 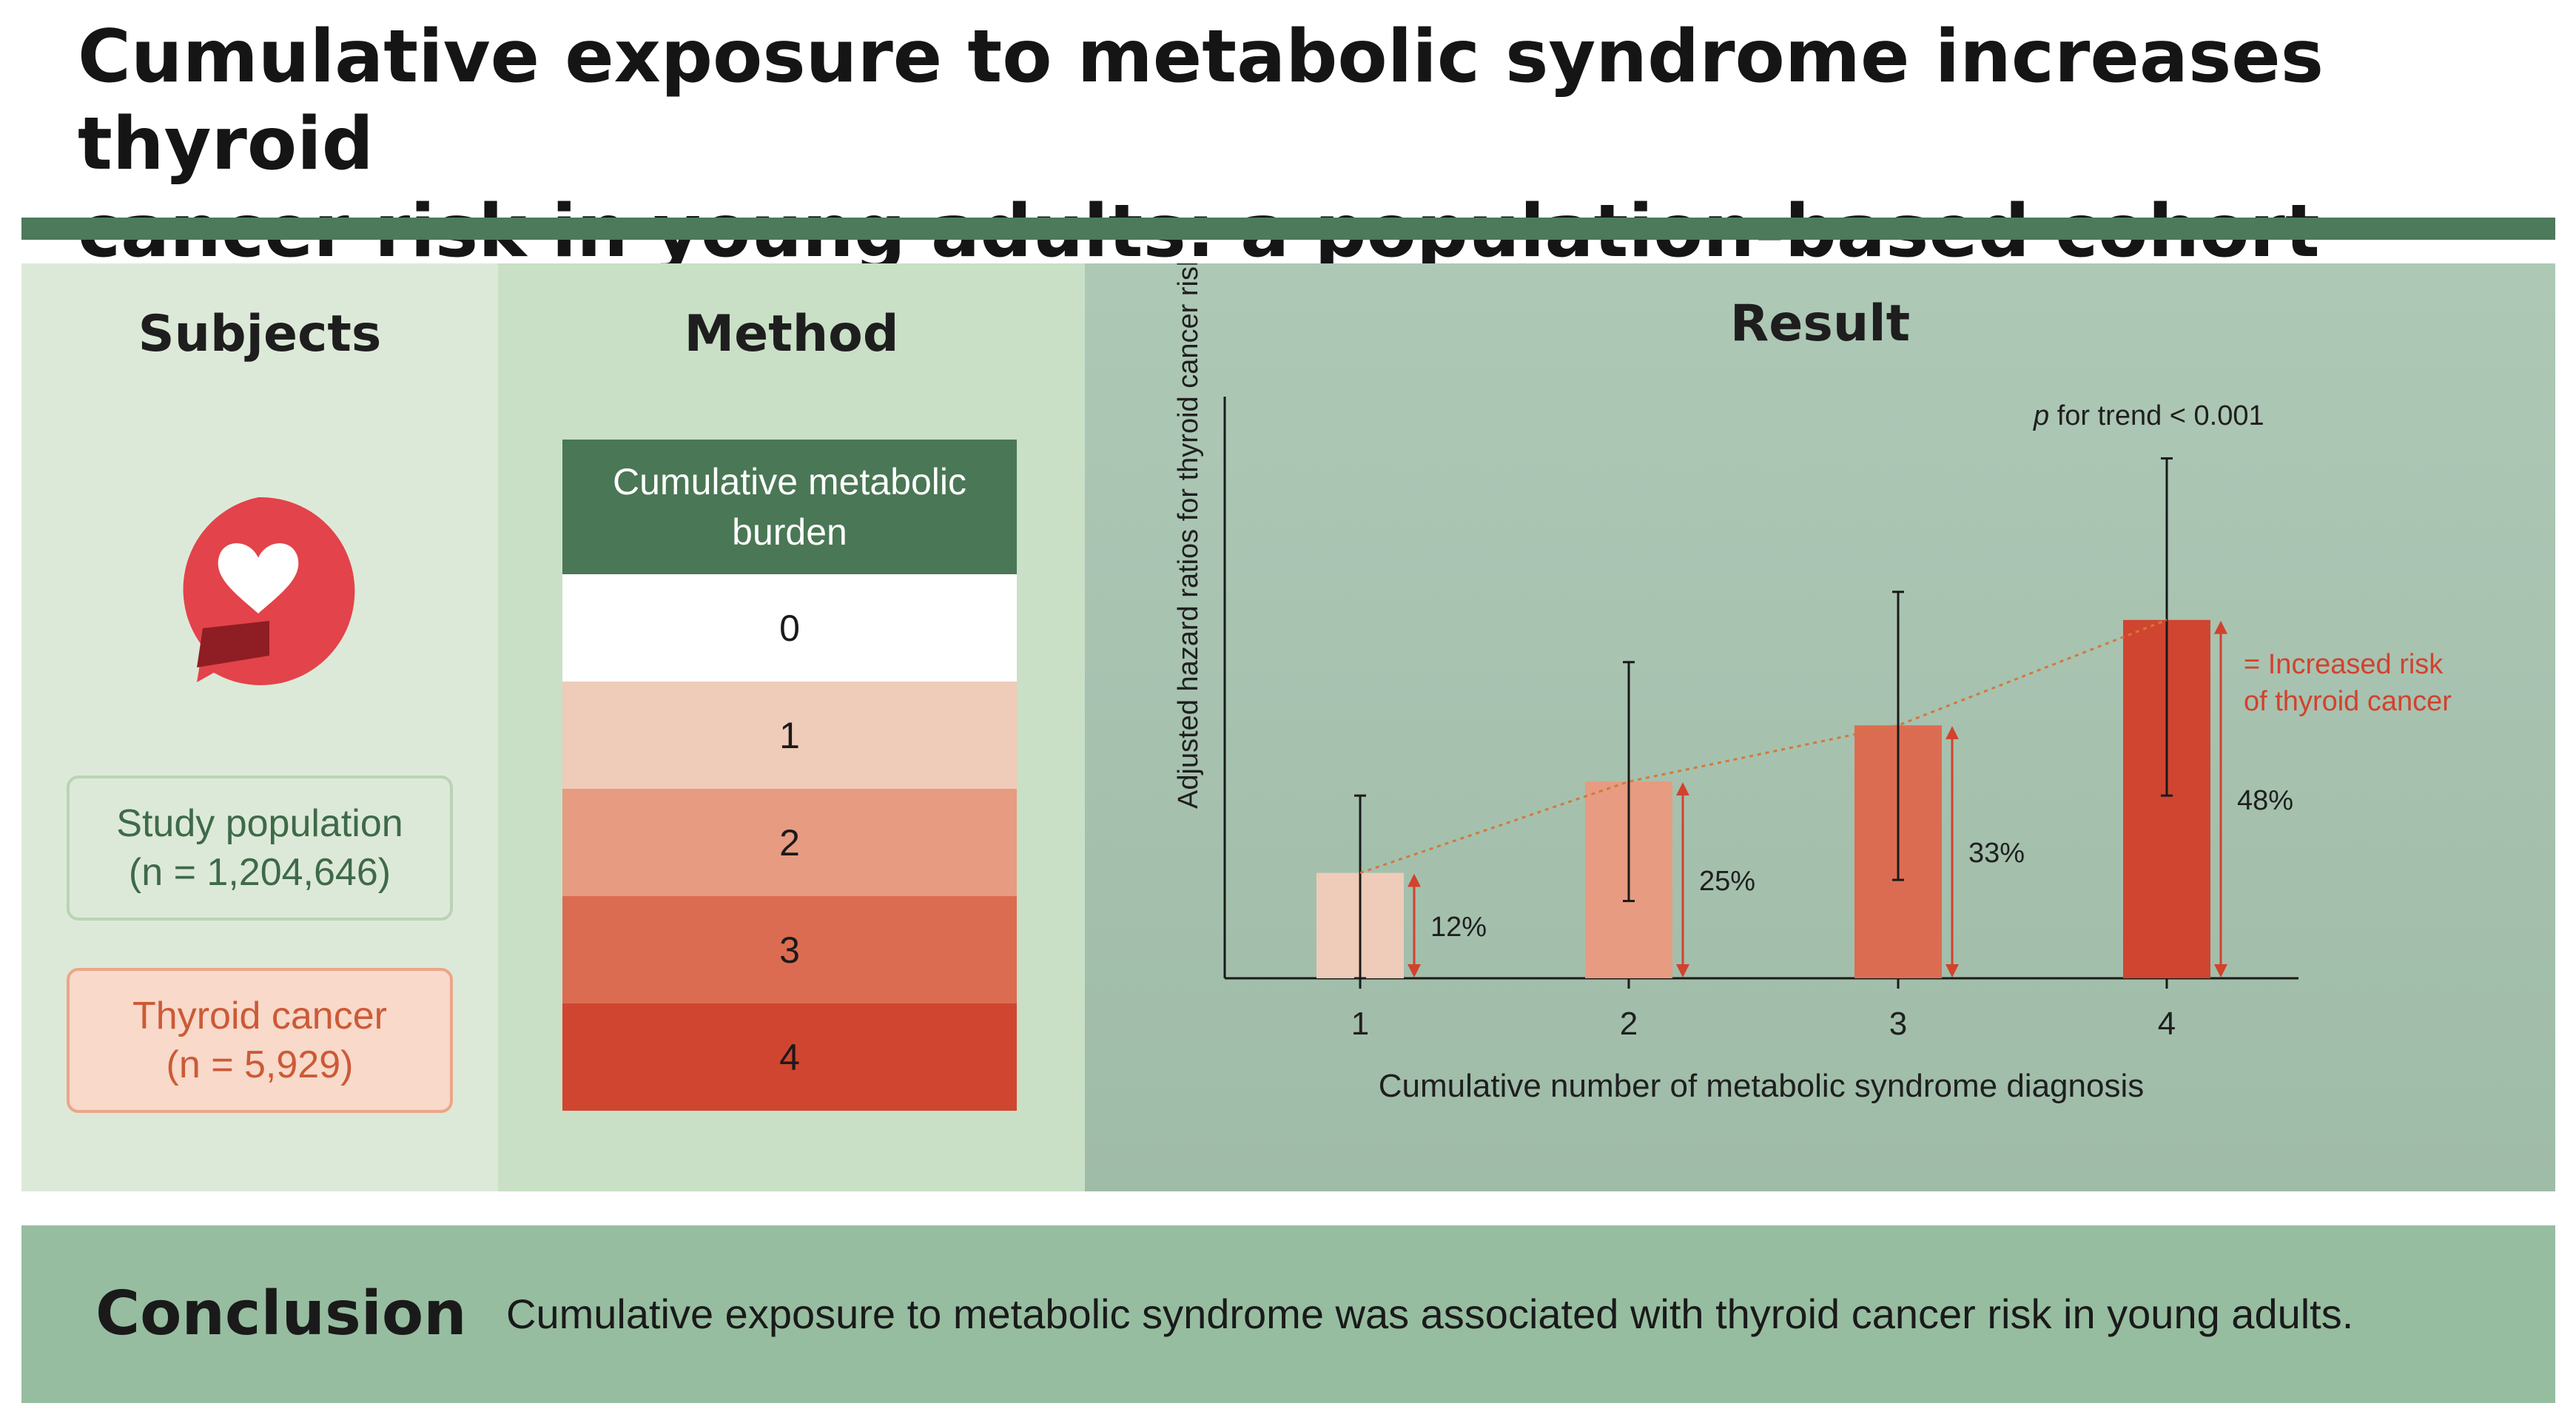 I want to click on increase-label-1: 12%, so click(x=1458, y=927).